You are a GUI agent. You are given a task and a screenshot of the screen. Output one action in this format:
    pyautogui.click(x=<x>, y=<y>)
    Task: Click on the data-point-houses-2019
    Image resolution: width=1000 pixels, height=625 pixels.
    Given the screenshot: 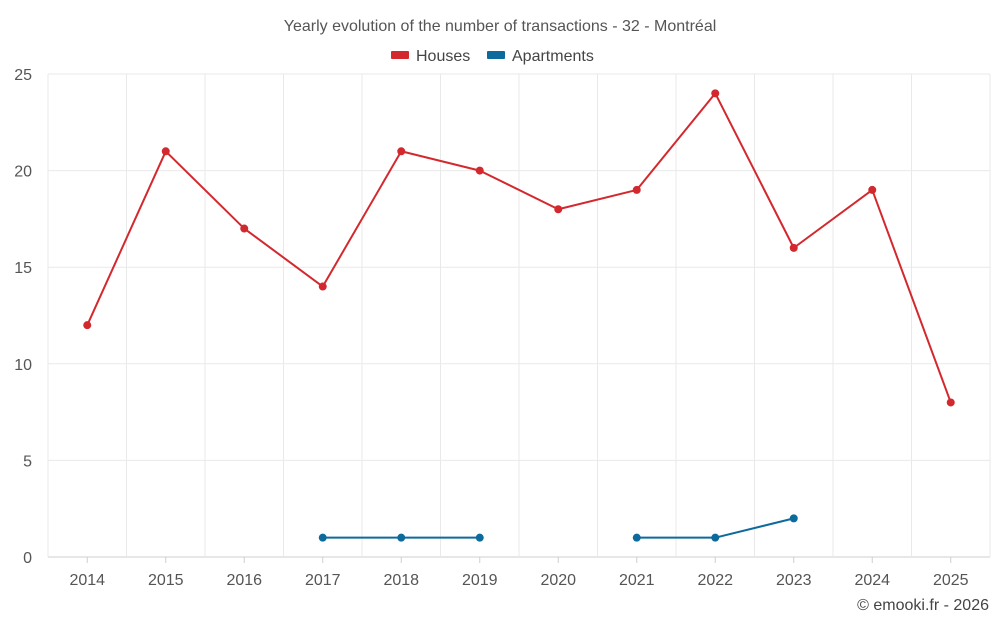 What is the action you would take?
    pyautogui.click(x=479, y=170)
    